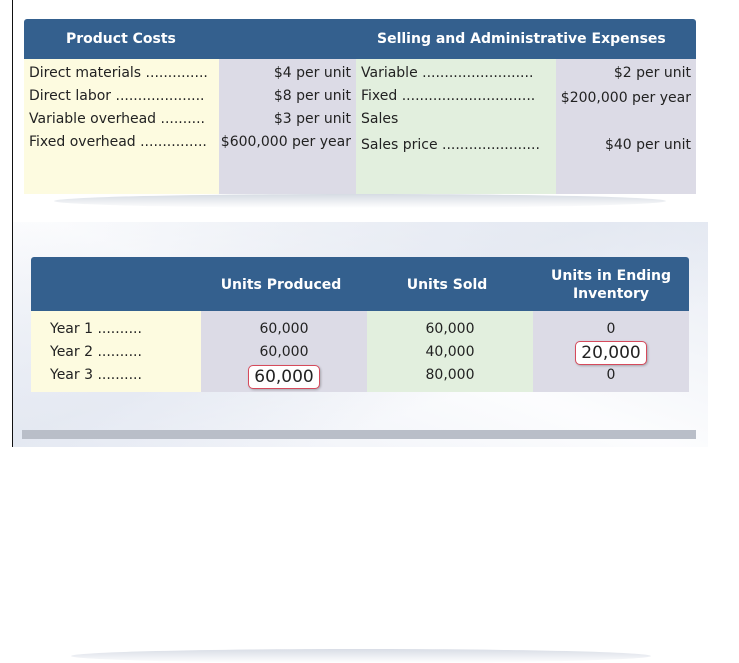 The image size is (739, 663). I want to click on units-sold-value: 60,000, so click(450, 329).